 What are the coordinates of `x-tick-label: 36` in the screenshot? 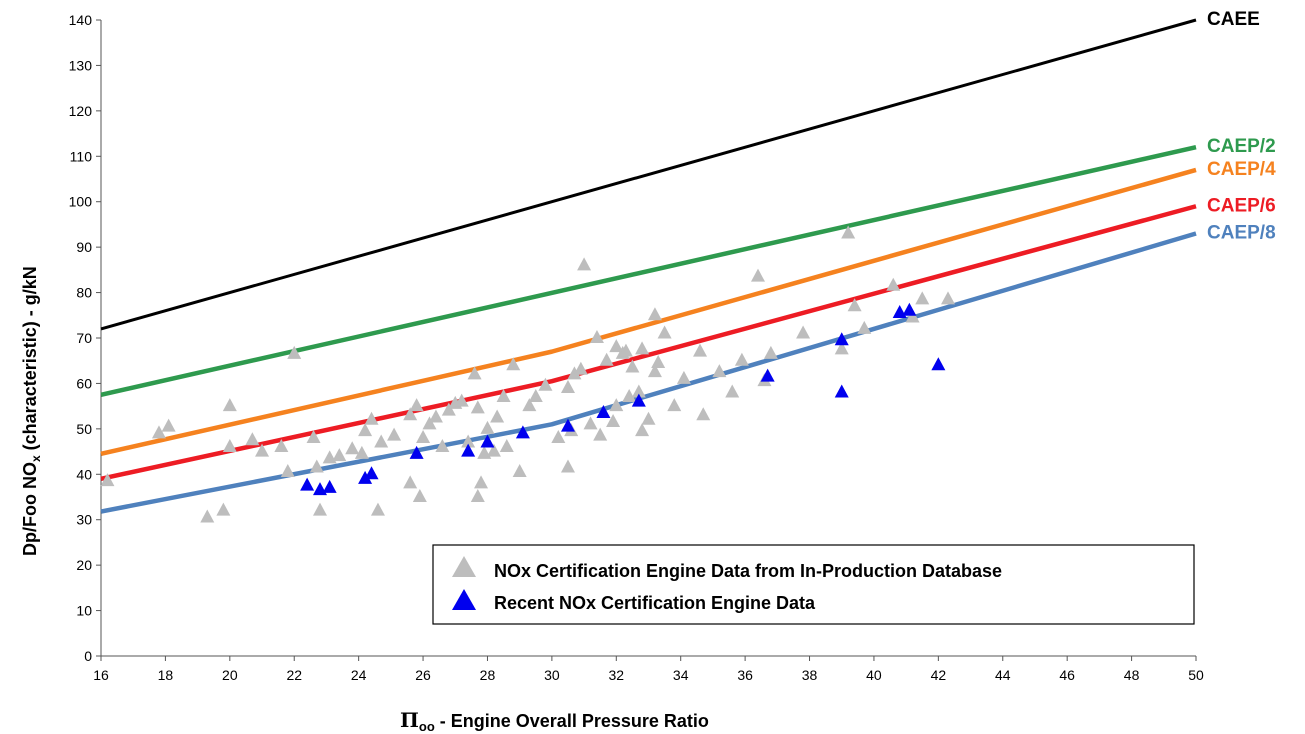 It's located at (745, 675).